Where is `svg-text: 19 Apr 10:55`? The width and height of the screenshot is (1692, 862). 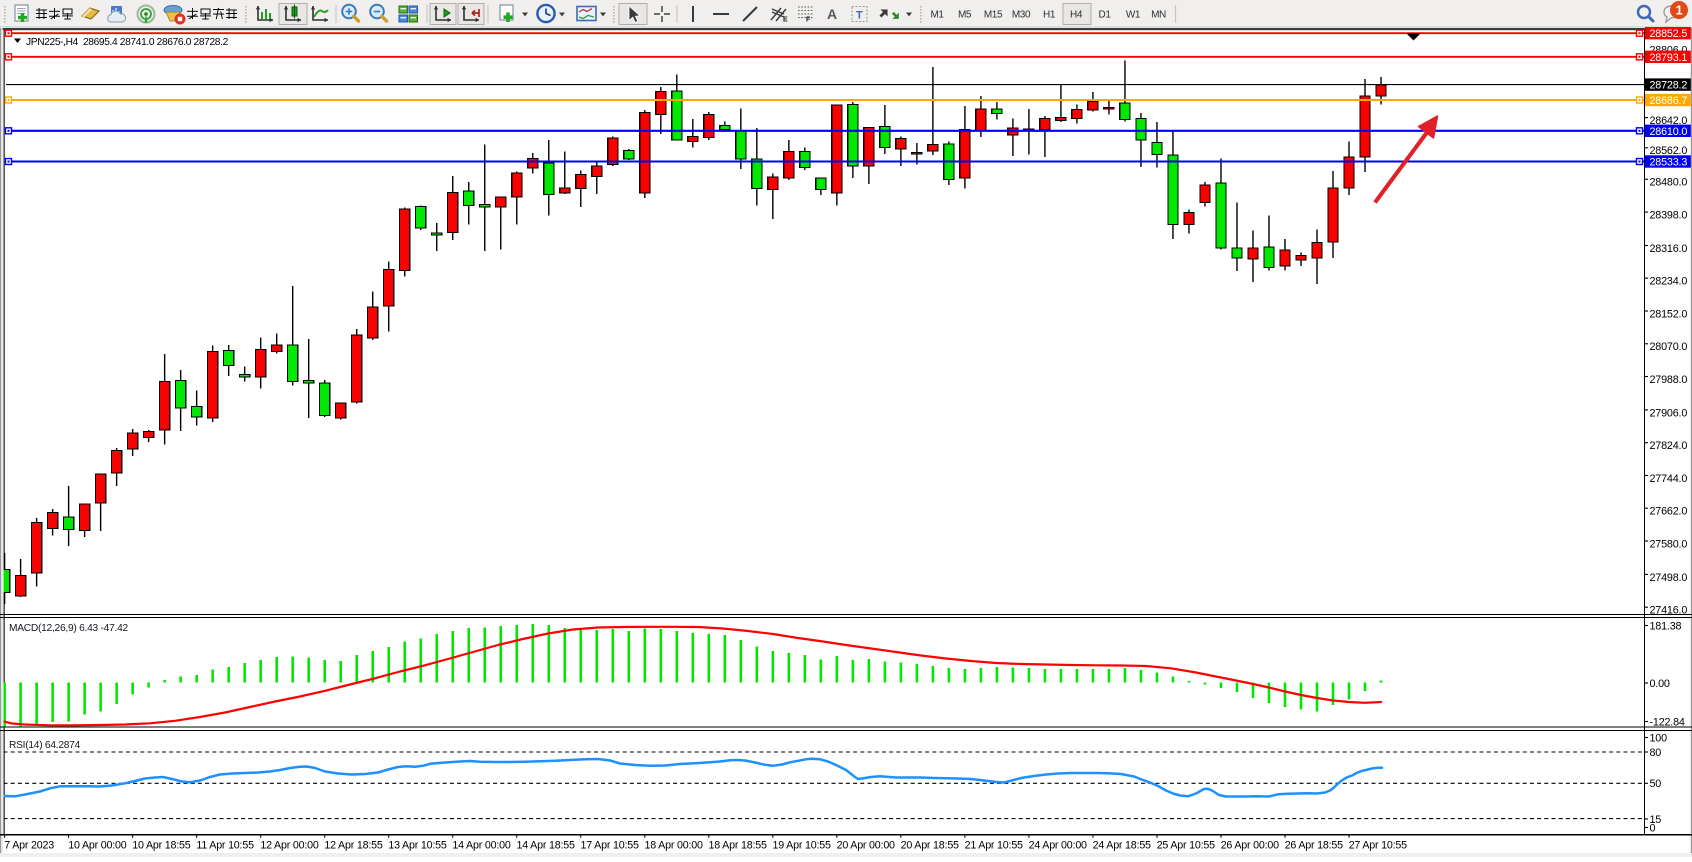
svg-text: 19 Apr 10:55 is located at coordinates (802, 846).